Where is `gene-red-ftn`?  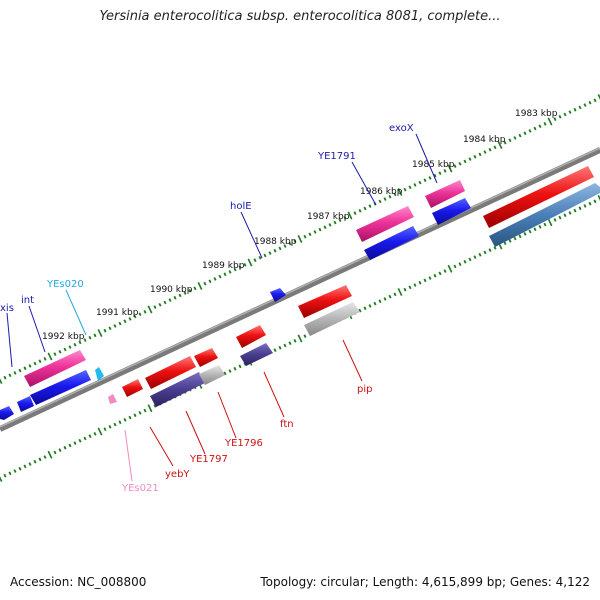 gene-red-ftn is located at coordinates (251, 336).